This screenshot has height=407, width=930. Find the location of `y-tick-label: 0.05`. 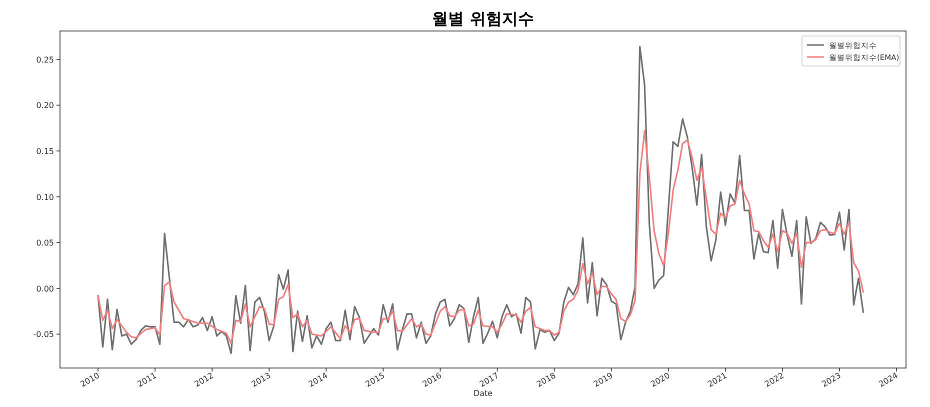

y-tick-label: 0.05 is located at coordinates (45, 243).